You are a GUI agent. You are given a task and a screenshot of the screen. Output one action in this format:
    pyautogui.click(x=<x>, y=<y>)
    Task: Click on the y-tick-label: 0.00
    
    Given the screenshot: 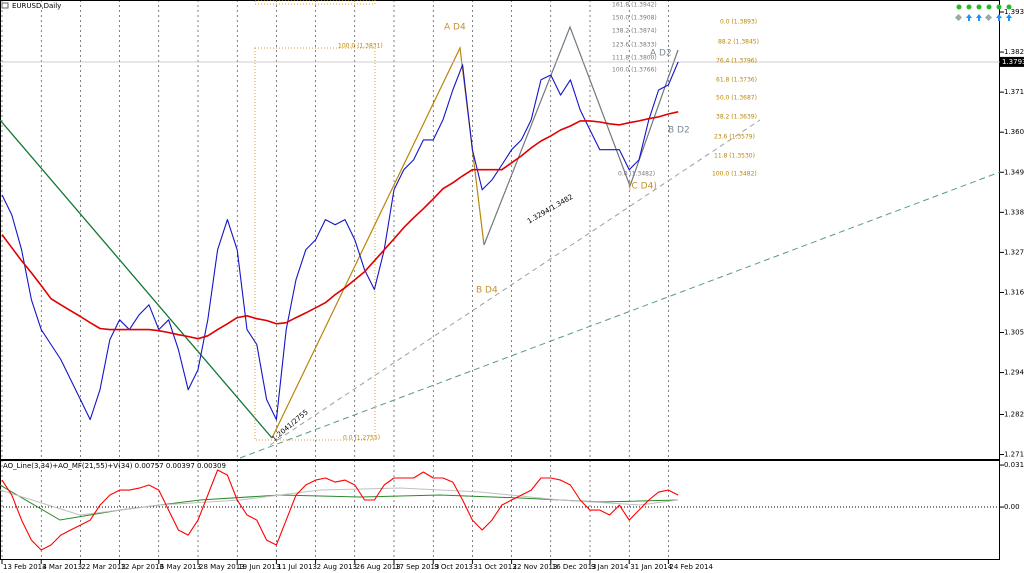 What is the action you would take?
    pyautogui.click(x=1012, y=507)
    